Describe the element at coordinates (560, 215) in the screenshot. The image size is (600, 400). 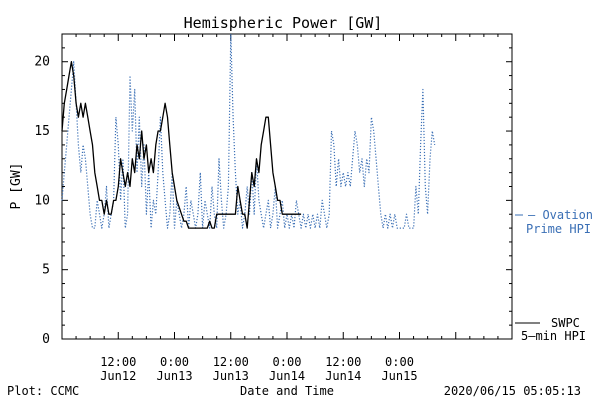
I see `legend-ovation-line1: — Ovation` at that location.